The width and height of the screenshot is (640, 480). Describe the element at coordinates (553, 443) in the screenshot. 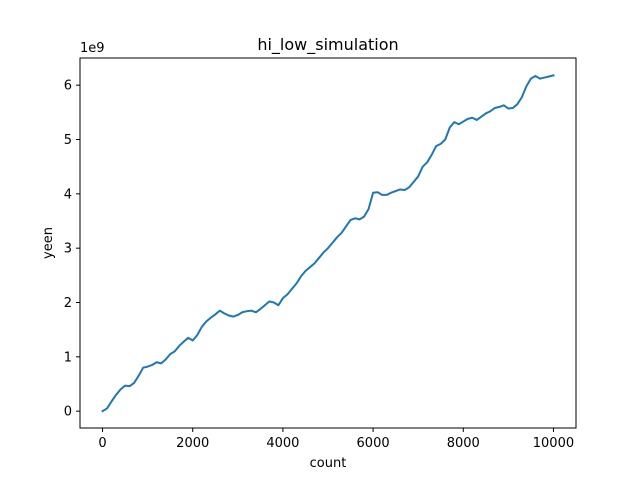

I see `x-tick-label: 10000` at that location.